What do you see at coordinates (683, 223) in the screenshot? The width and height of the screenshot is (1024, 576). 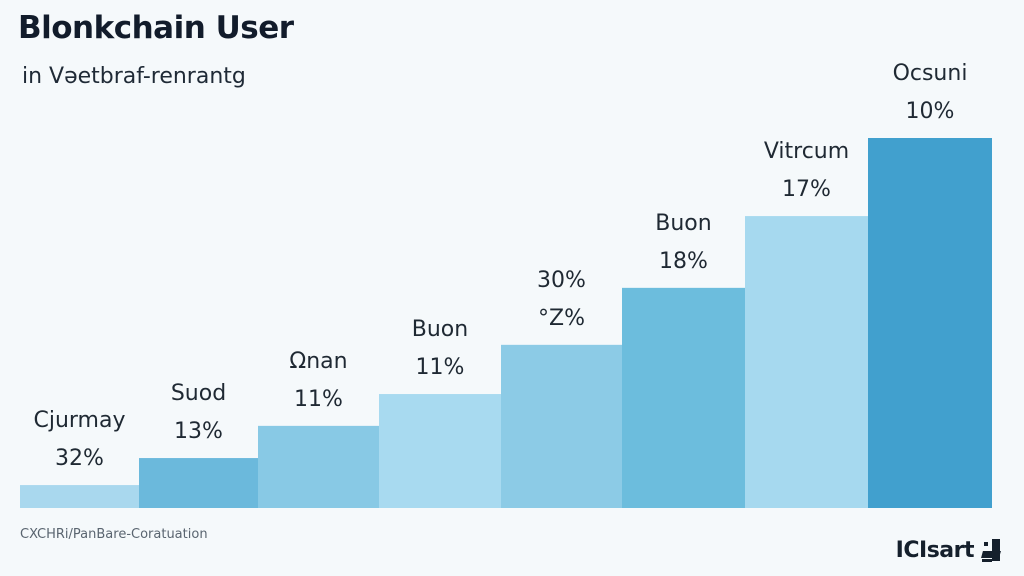 I see `bar-6-name-label: Buon` at bounding box center [683, 223].